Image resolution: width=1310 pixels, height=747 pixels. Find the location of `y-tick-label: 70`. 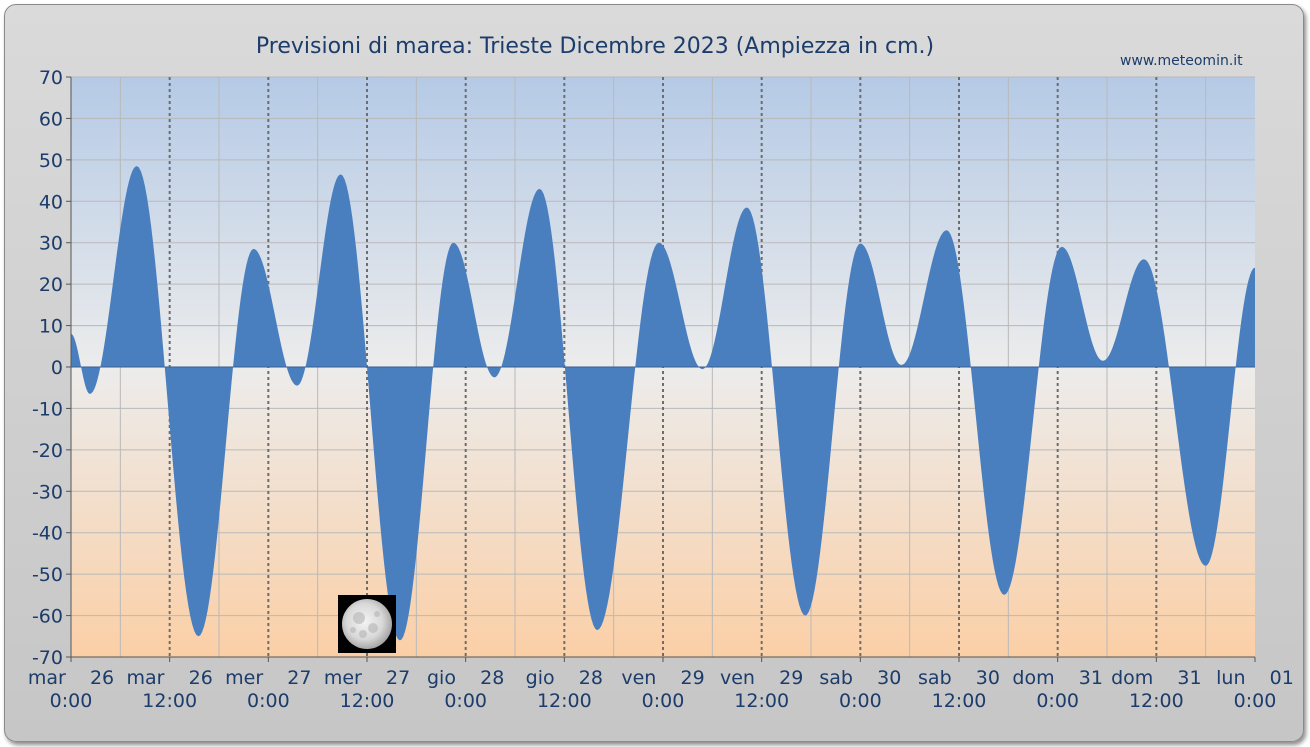

y-tick-label: 70 is located at coordinates (51, 78).